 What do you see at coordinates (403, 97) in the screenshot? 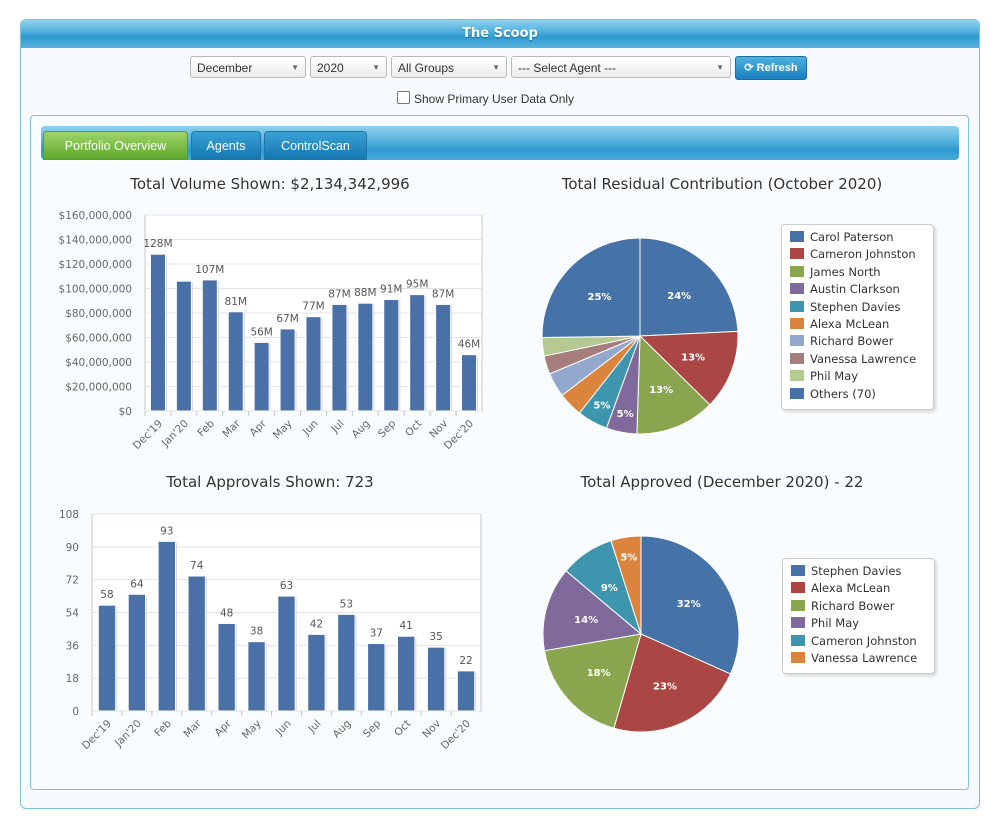
I see `checkbox-icon` at bounding box center [403, 97].